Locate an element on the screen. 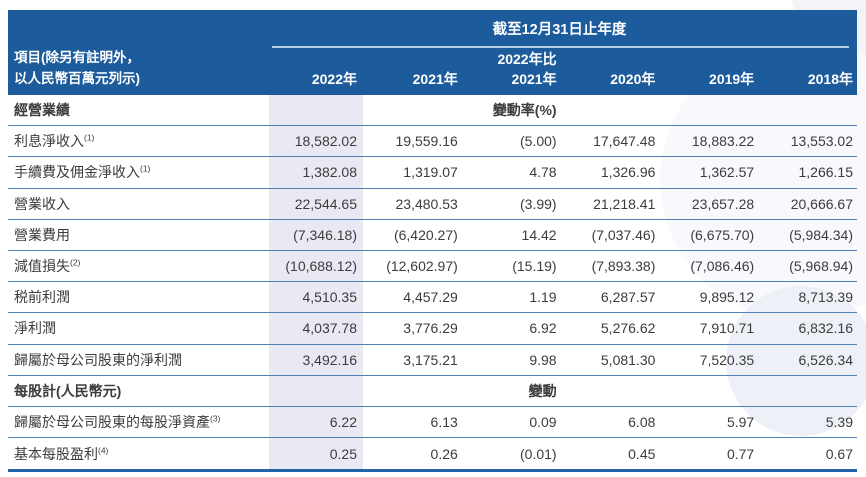 This screenshot has width=866, height=477. row-label: 利息淨收入(1) is located at coordinates (54, 141).